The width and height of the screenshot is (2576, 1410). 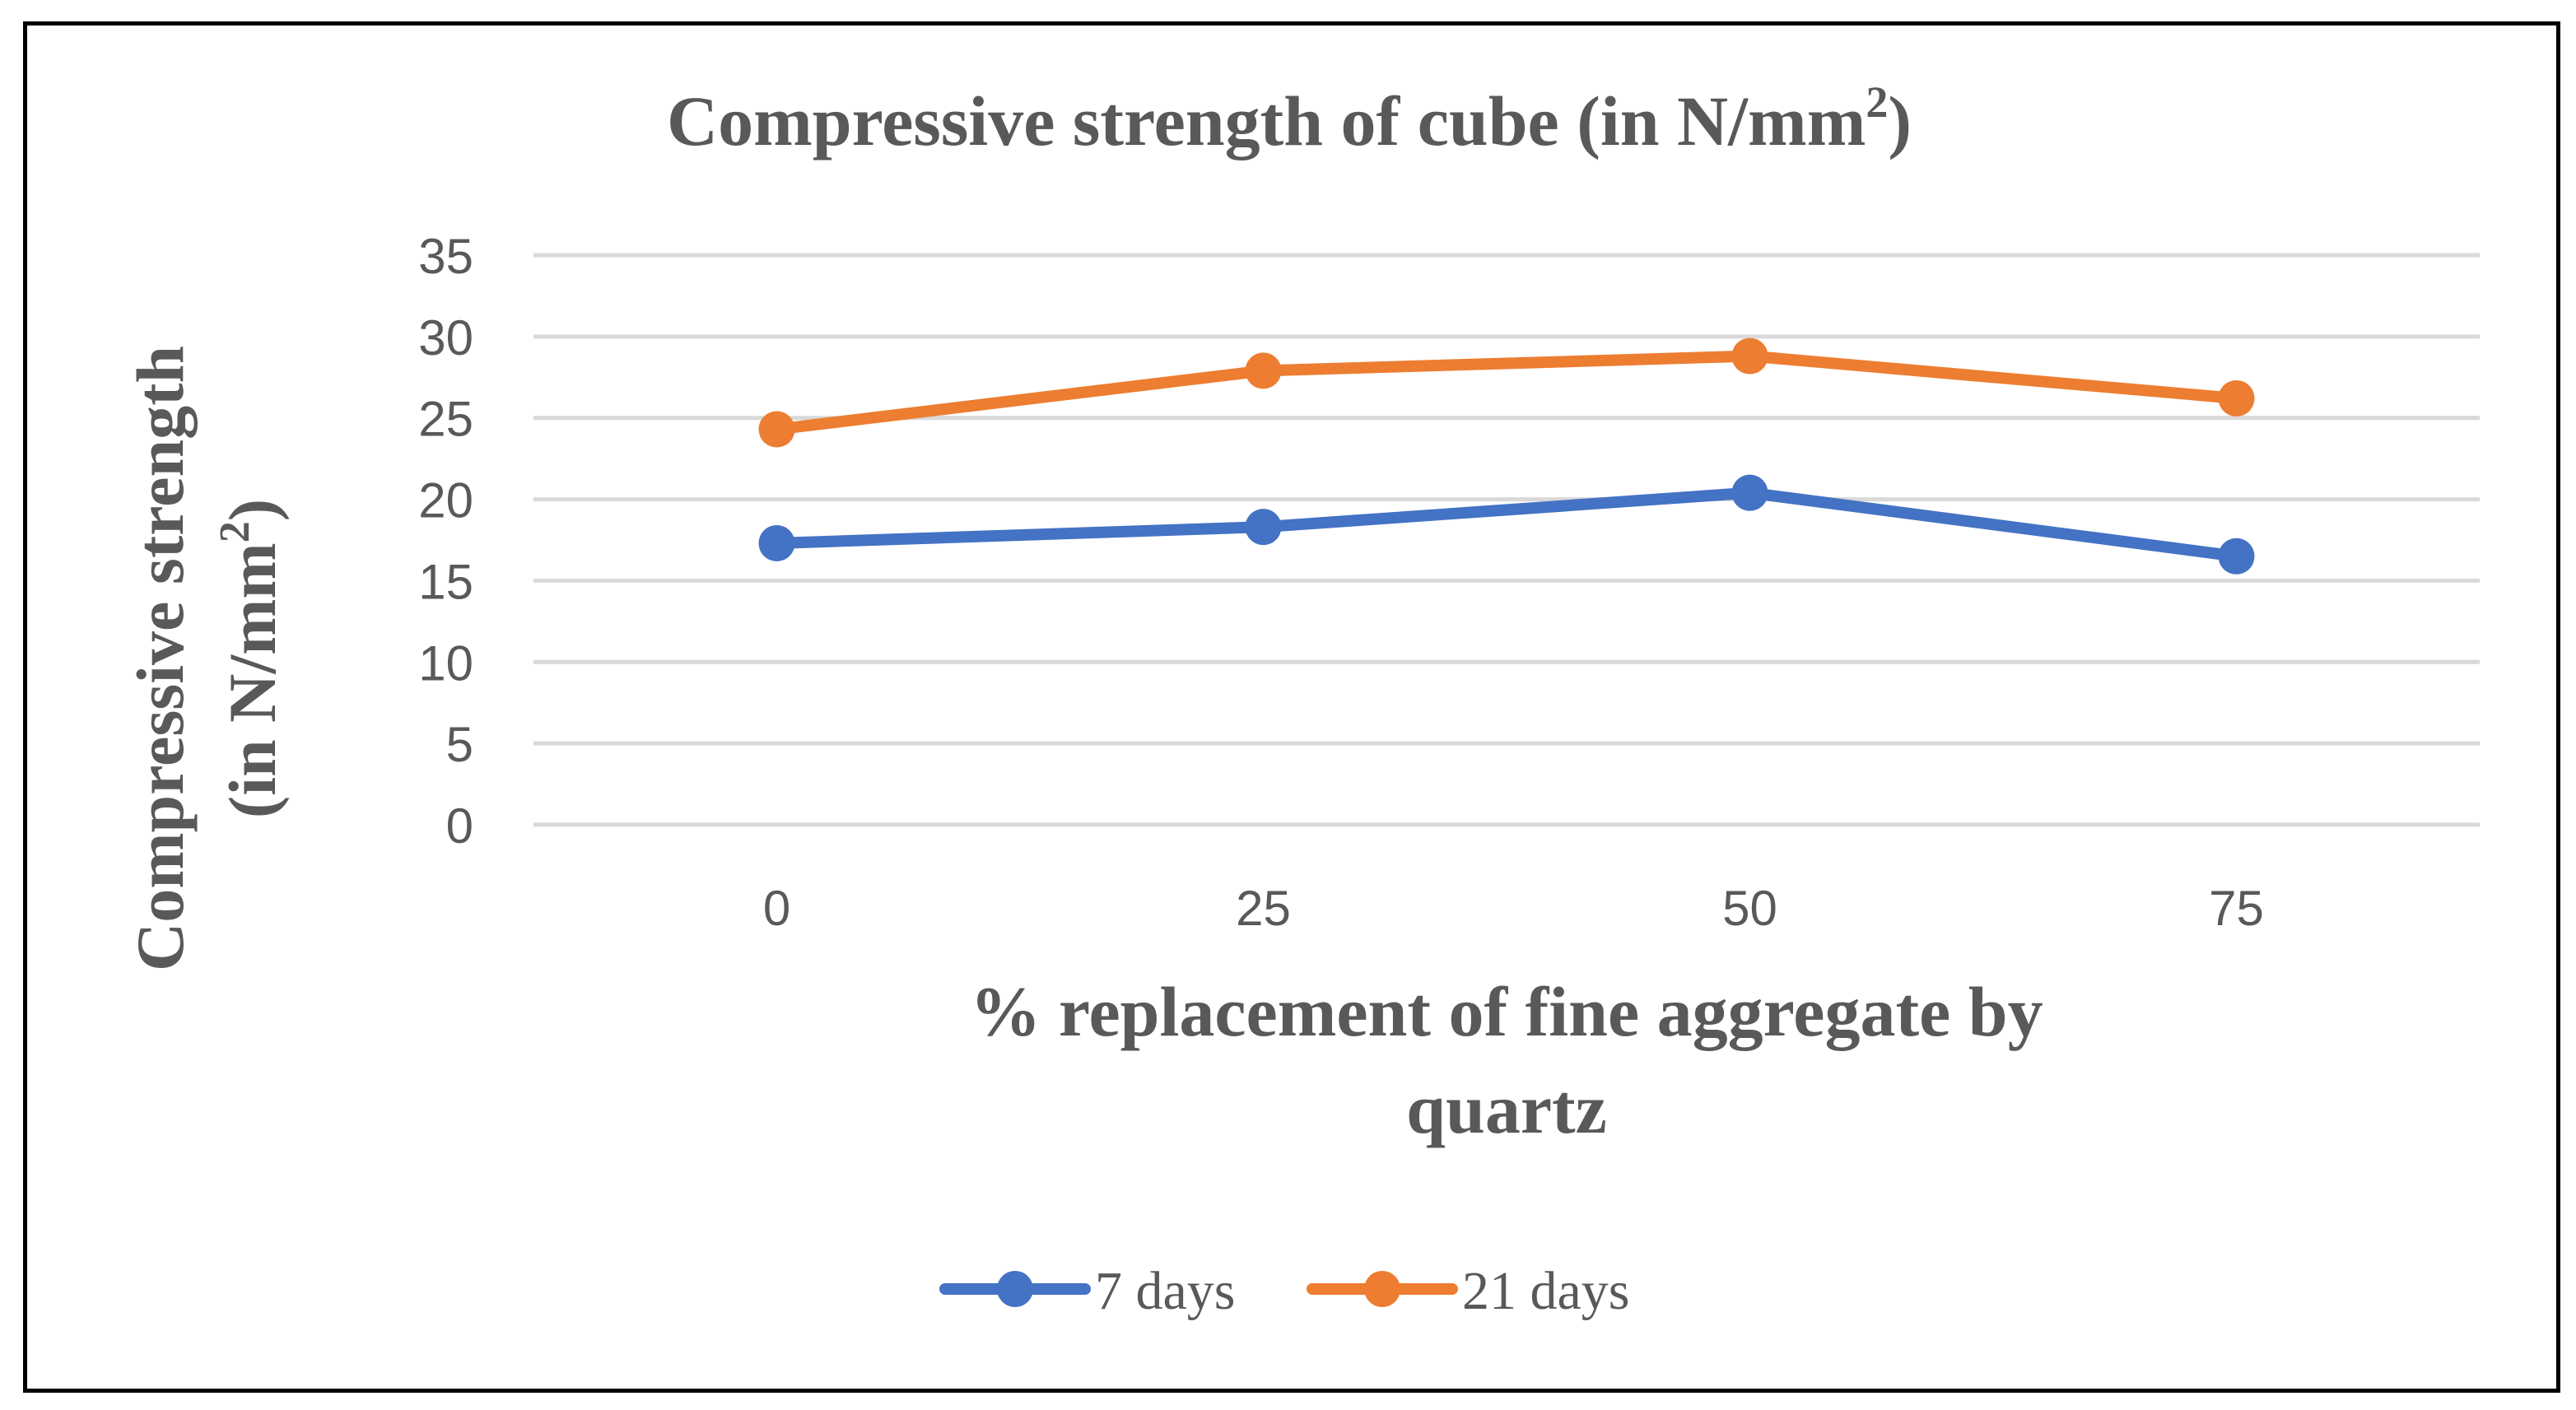 I want to click on y-tick-label: 25, so click(x=446, y=419).